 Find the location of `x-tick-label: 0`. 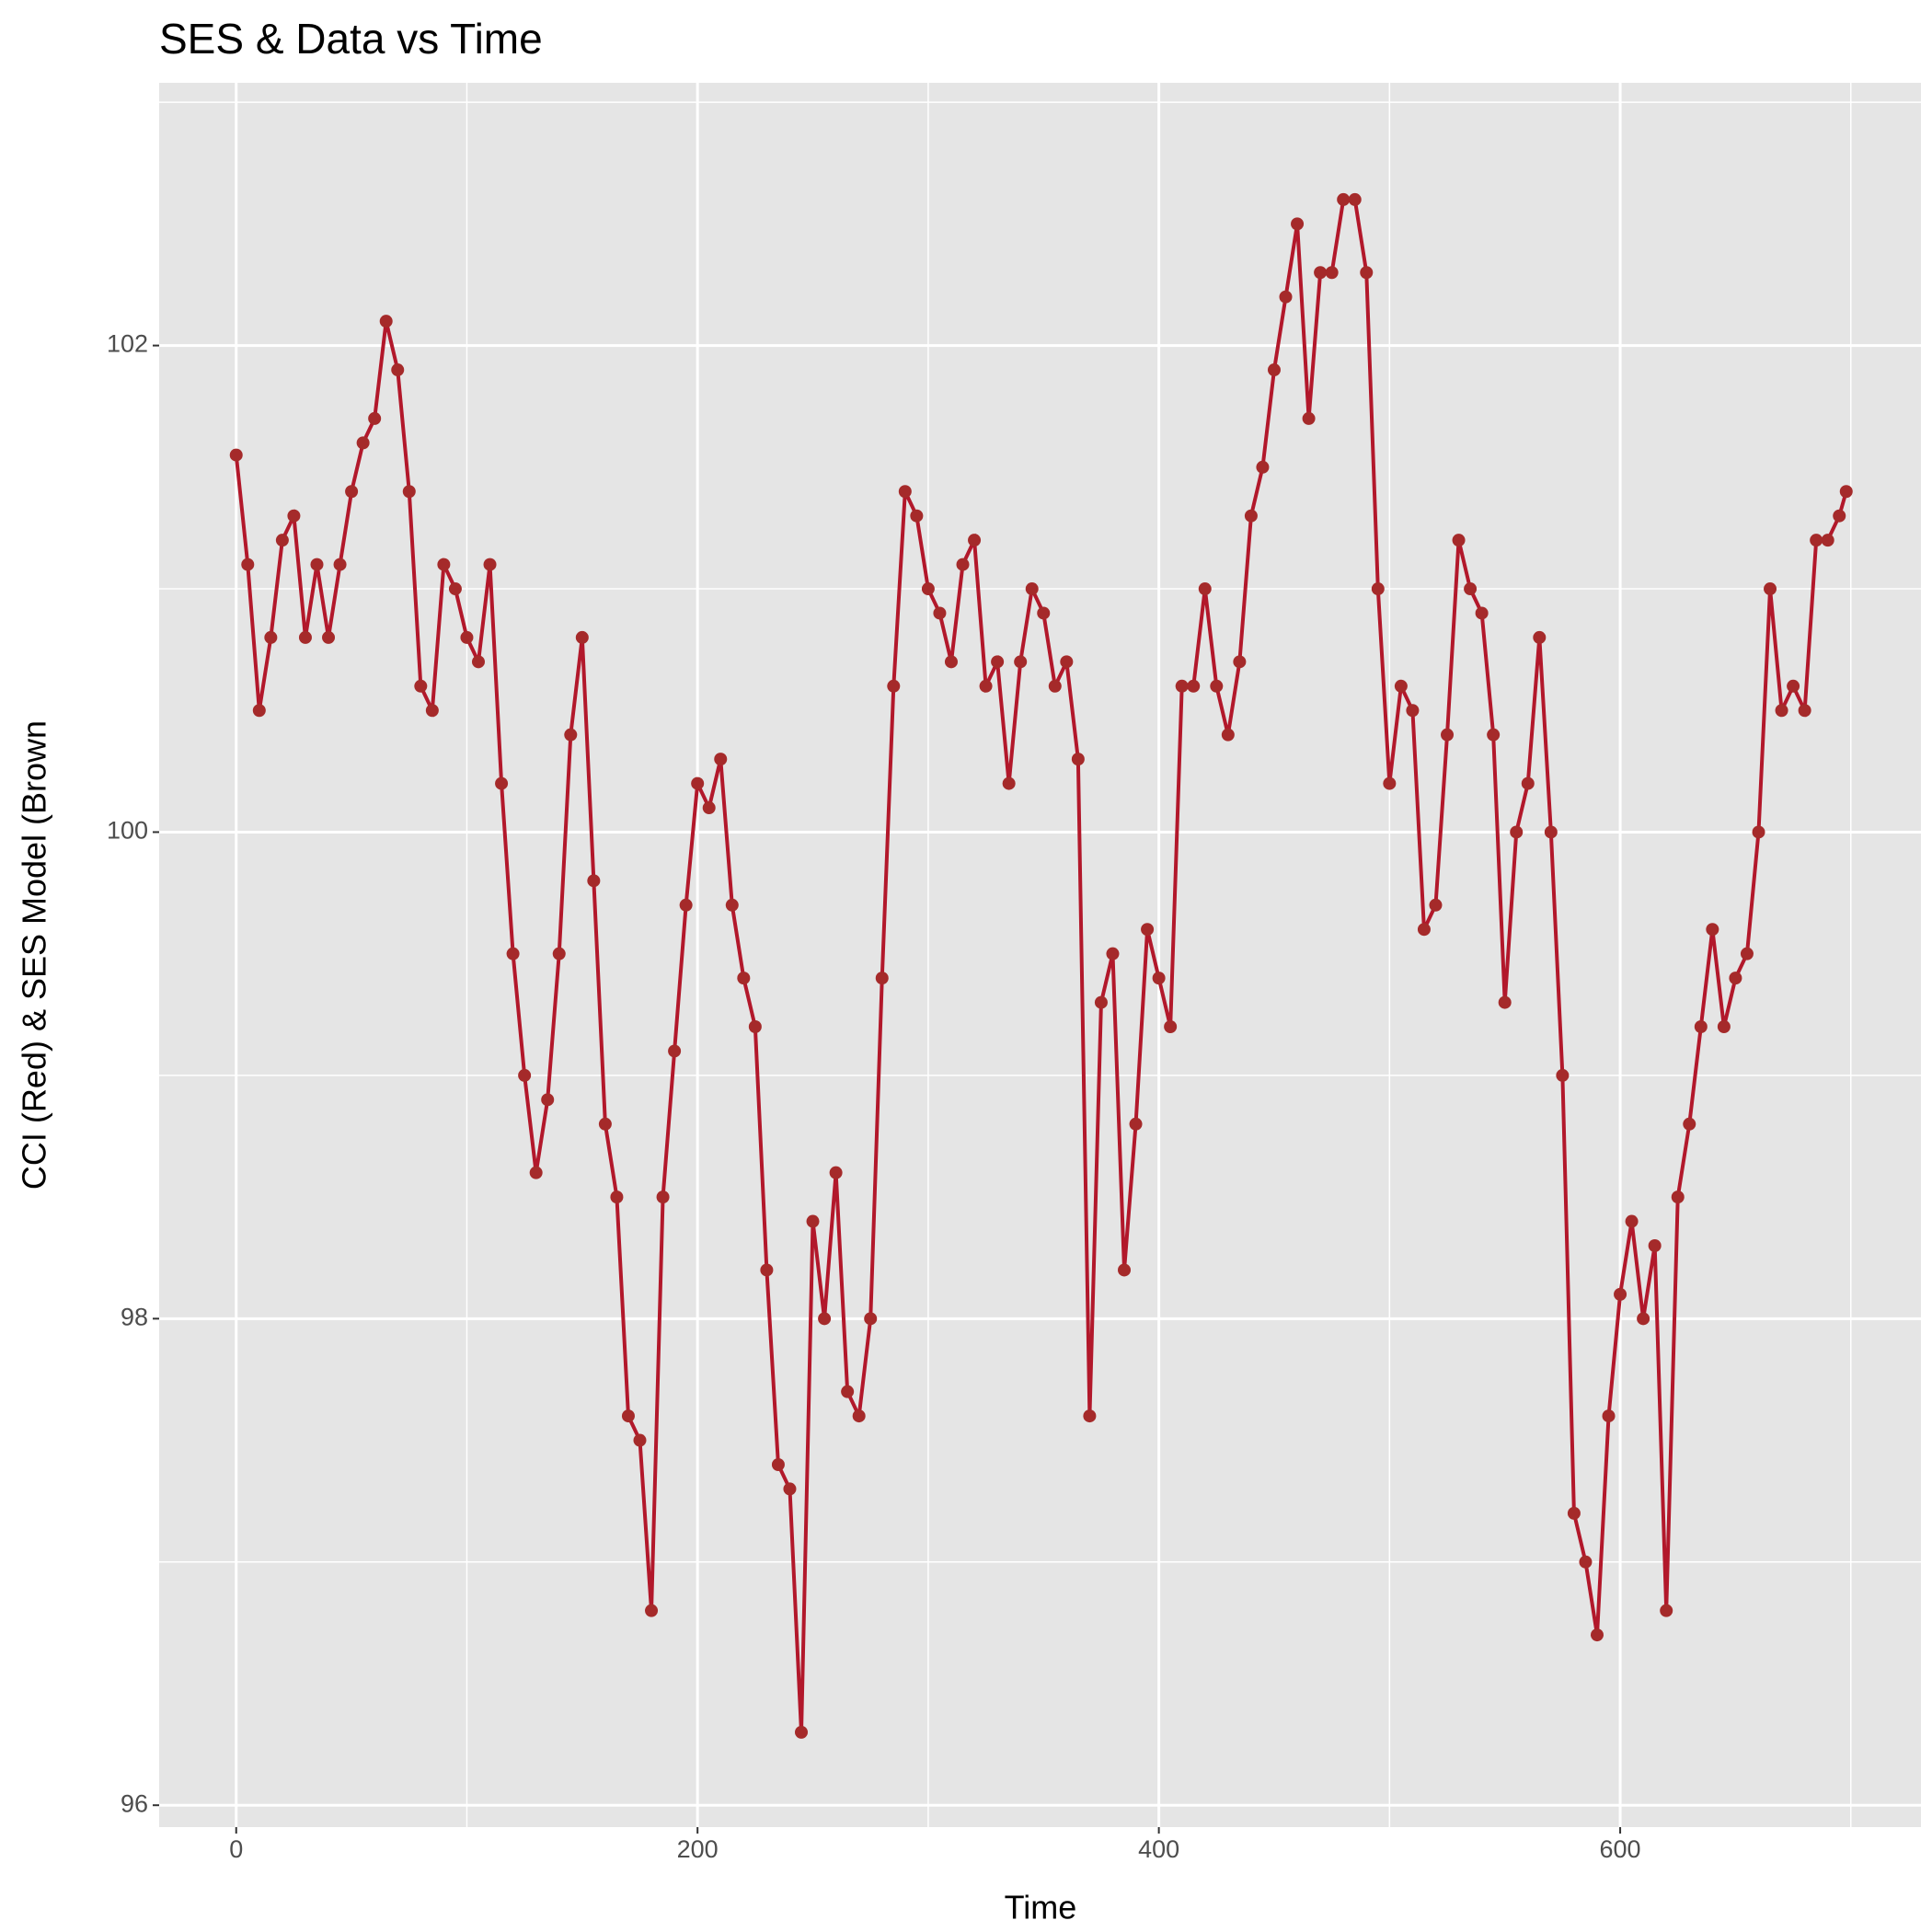

x-tick-label: 0 is located at coordinates (236, 1849).